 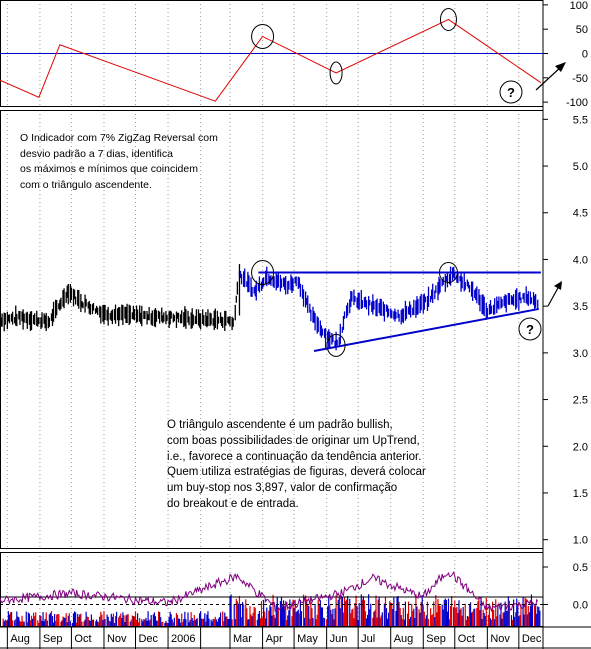 I want to click on price-y-axis: 5.5 5.0 4.5 4.0 3.5 3.0 2.5 2.0 1.5 1.0, so click(x=565, y=330).